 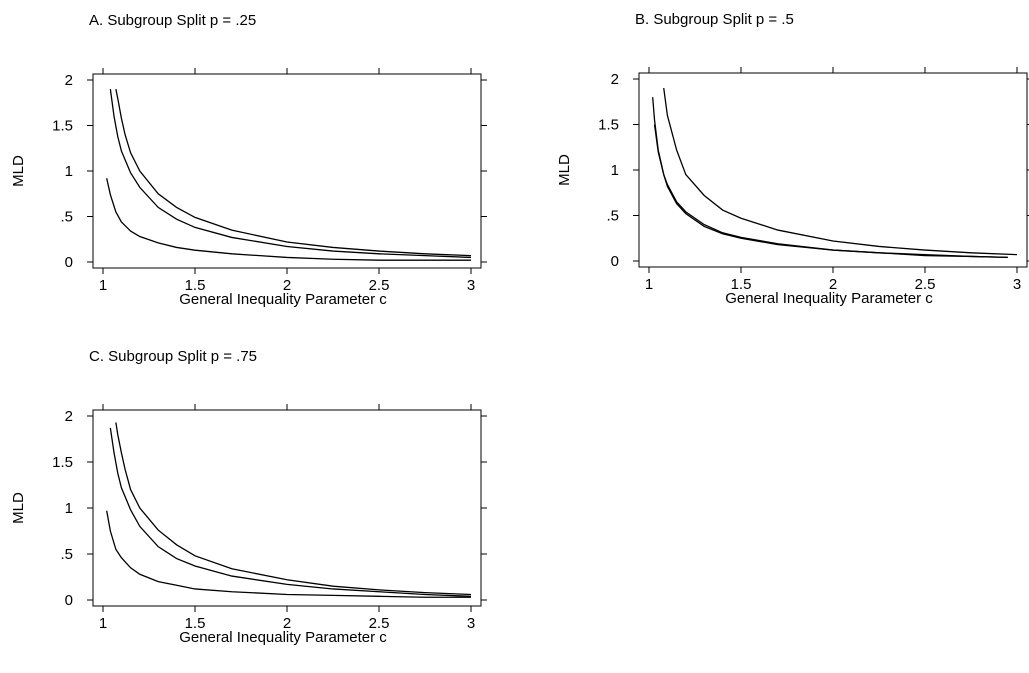 I want to click on panel-title: A. Subgroup Split p = .25, so click(x=172, y=20).